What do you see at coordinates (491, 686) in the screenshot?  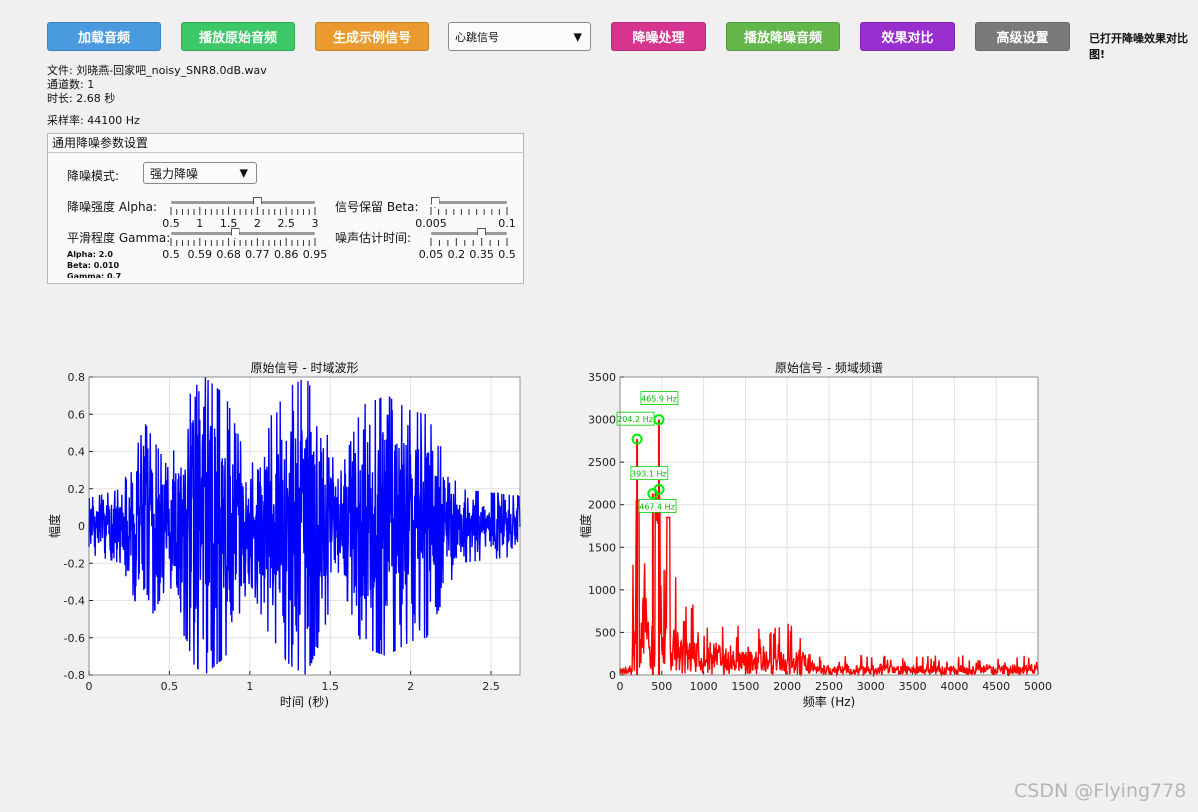 I see `x-tick-label: 2.5` at bounding box center [491, 686].